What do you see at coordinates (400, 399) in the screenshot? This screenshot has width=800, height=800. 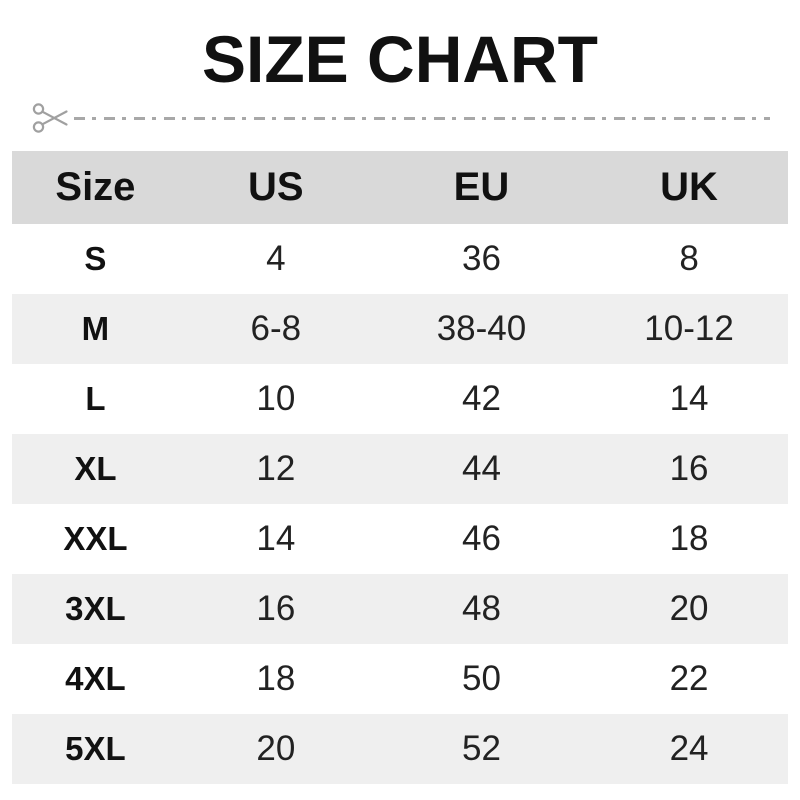 I see `table-row: L 10 42 14` at bounding box center [400, 399].